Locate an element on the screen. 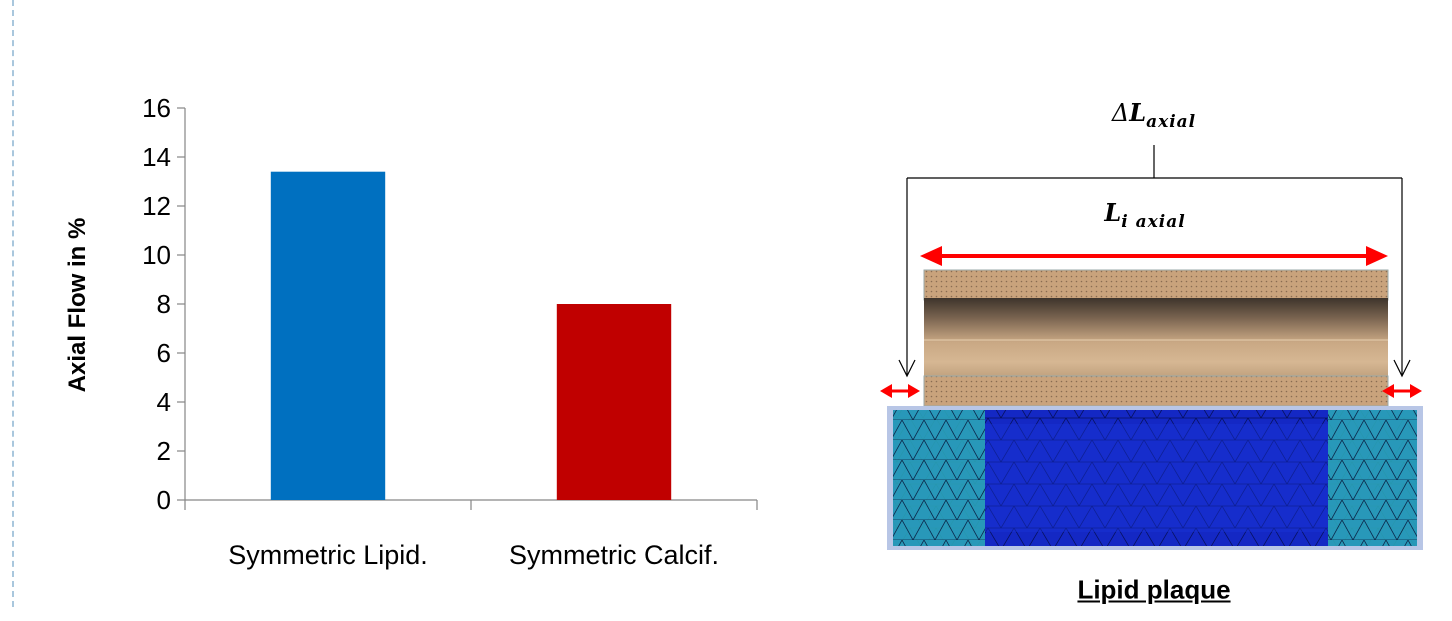 The image size is (1452, 621). y-tick-label: 16 is located at coordinates (156, 108).